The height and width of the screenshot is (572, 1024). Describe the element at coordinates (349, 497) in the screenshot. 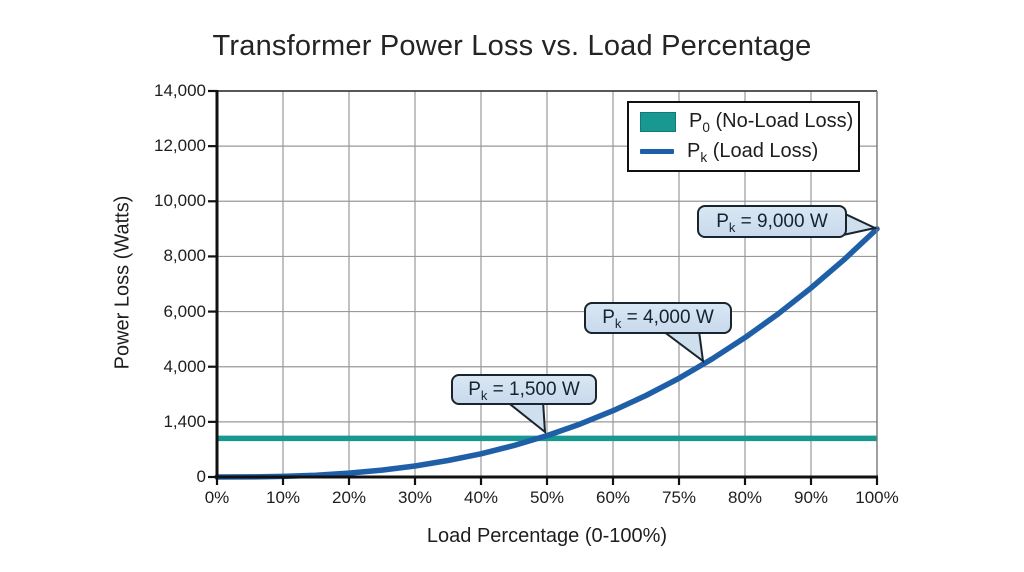

I see `x-tick-label: 20%` at that location.